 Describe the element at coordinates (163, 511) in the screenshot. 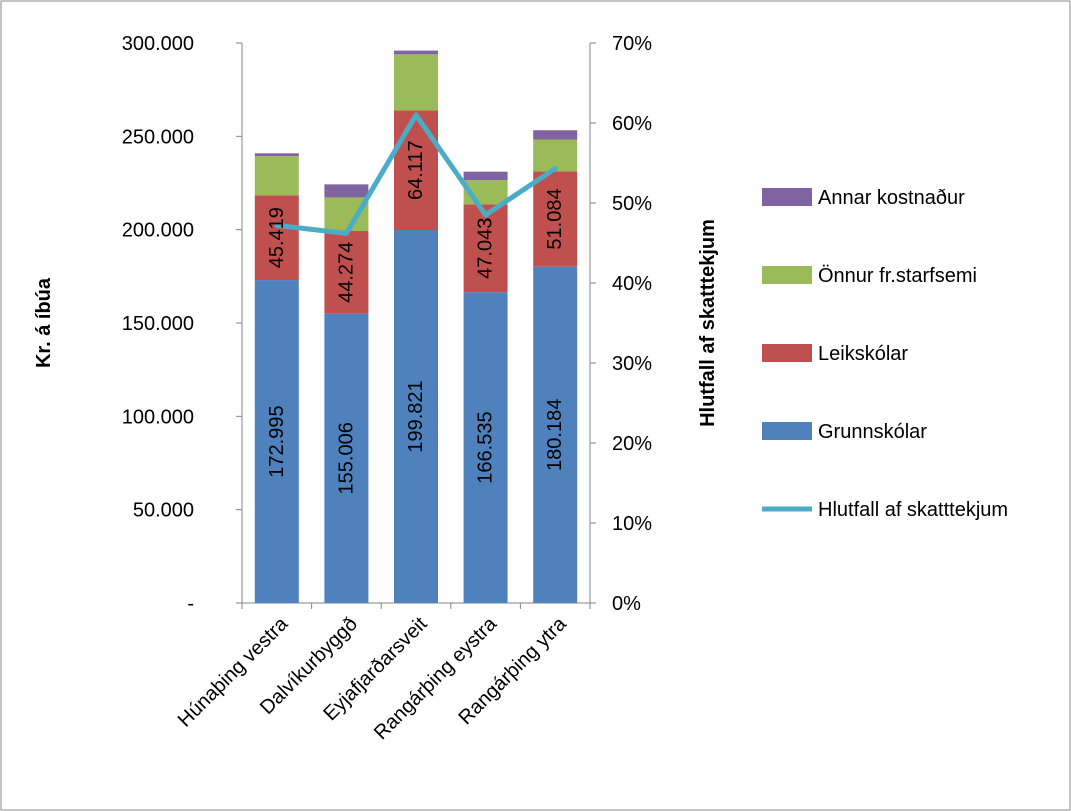

I see `y-tick-label: 50.000` at that location.